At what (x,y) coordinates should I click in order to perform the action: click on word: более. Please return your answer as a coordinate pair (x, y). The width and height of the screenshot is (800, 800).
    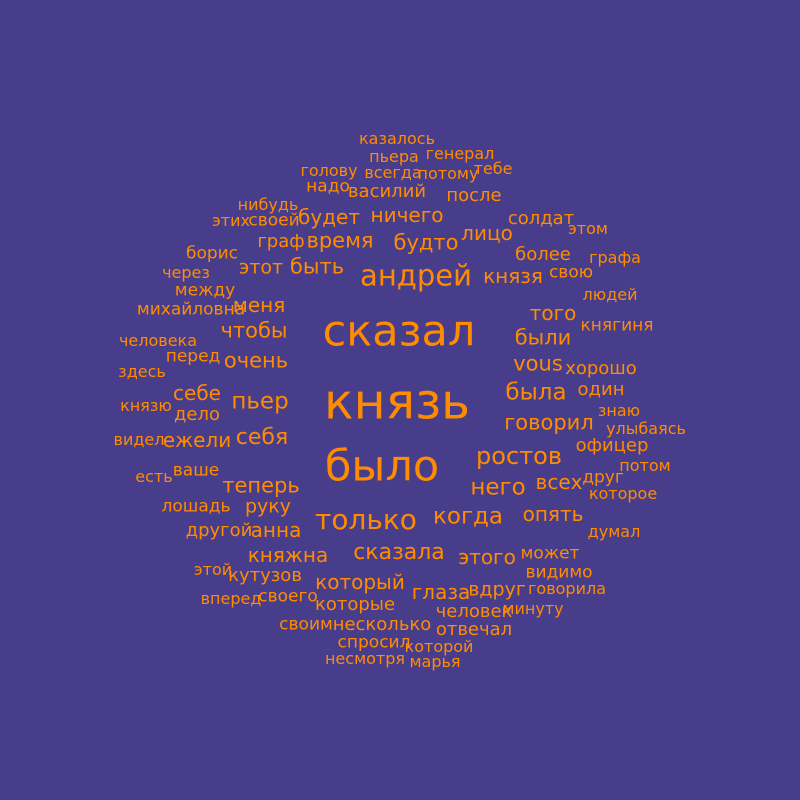
    Looking at the image, I should click on (543, 254).